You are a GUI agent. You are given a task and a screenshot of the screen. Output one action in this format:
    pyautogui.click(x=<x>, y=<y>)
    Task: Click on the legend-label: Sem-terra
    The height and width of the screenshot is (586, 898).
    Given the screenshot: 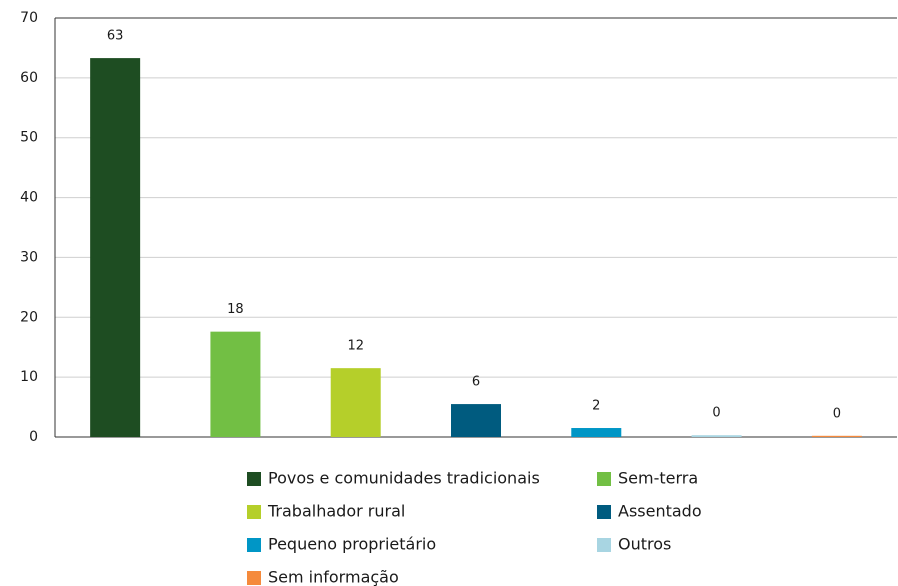 What is the action you would take?
    pyautogui.click(x=658, y=478)
    